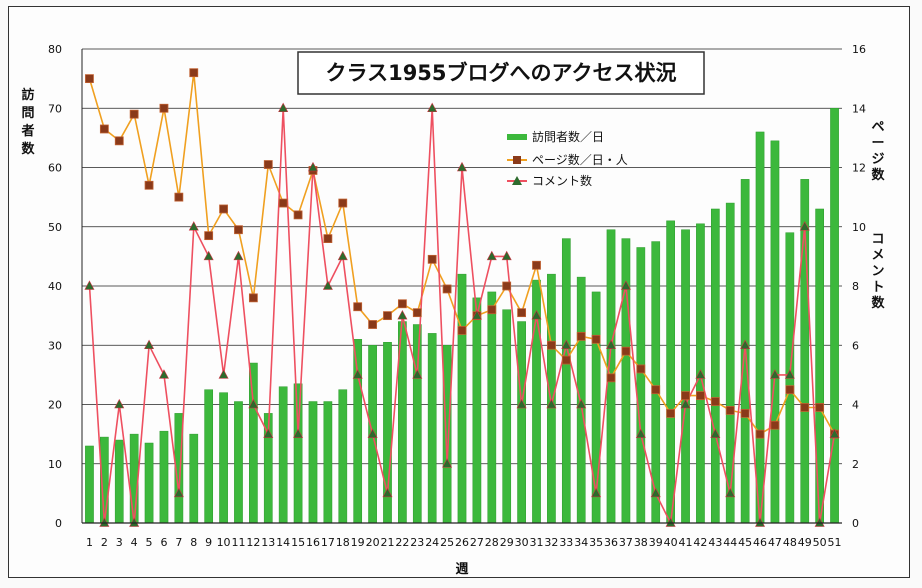  I want to click on y-right-tick-label: 10, so click(859, 227).